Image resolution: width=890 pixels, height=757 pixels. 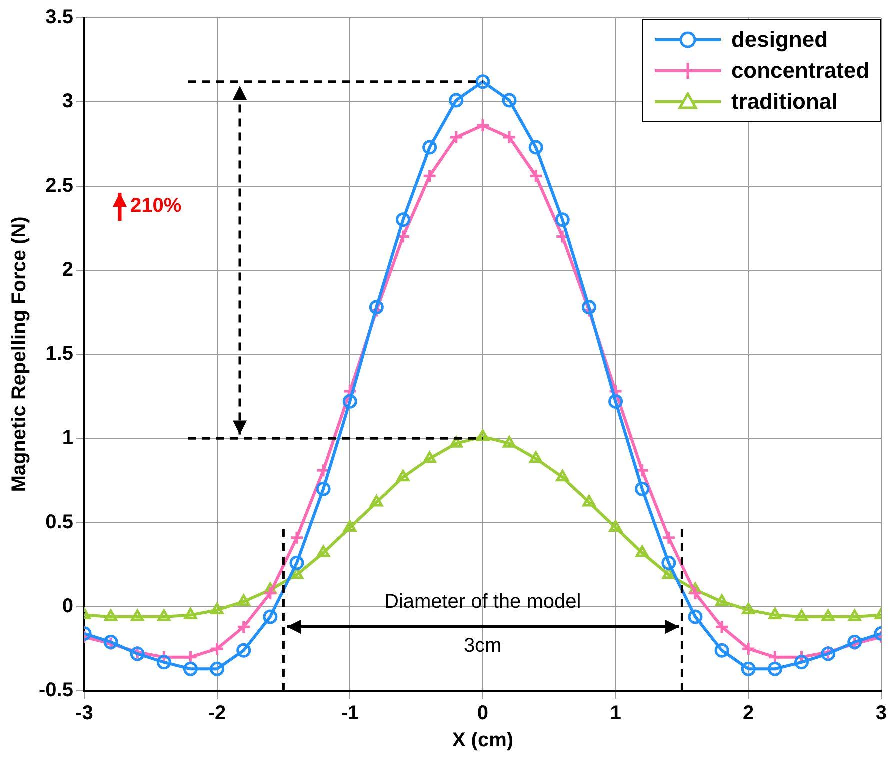 I want to click on y-tick-label: 3.5, so click(x=60, y=17).